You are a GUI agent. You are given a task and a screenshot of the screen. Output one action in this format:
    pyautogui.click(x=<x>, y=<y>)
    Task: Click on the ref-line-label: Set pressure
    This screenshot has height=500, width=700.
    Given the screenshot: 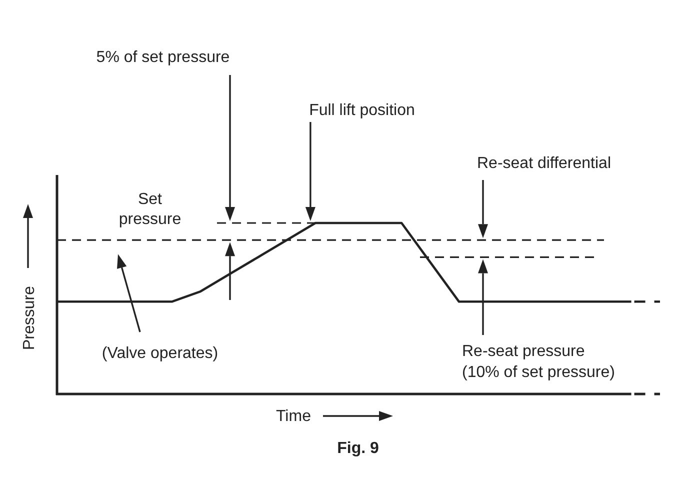 What is the action you would take?
    pyautogui.click(x=150, y=209)
    